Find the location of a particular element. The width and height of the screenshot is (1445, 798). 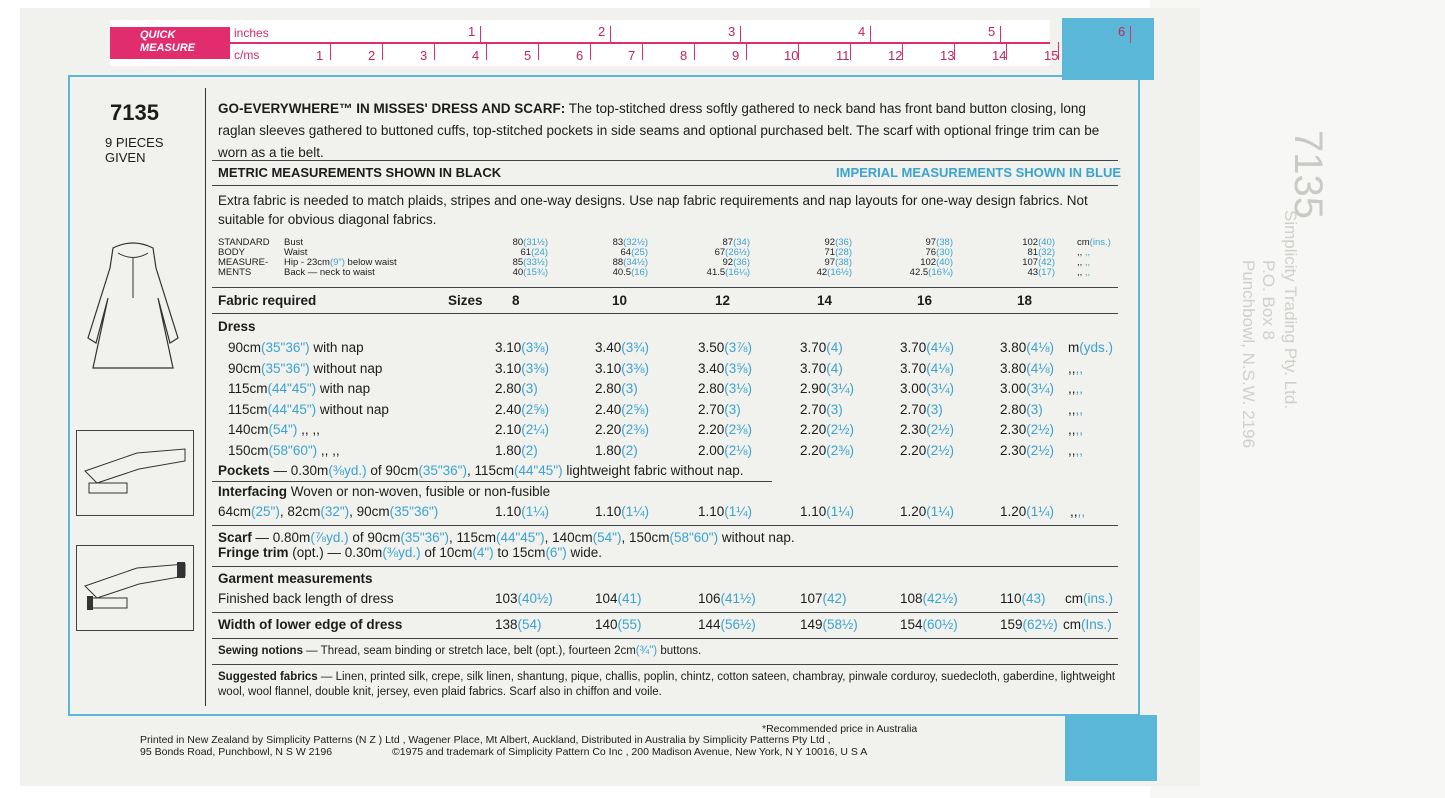

dress-row-label: 90cm(35"36") with nap is located at coordinates (296, 347).